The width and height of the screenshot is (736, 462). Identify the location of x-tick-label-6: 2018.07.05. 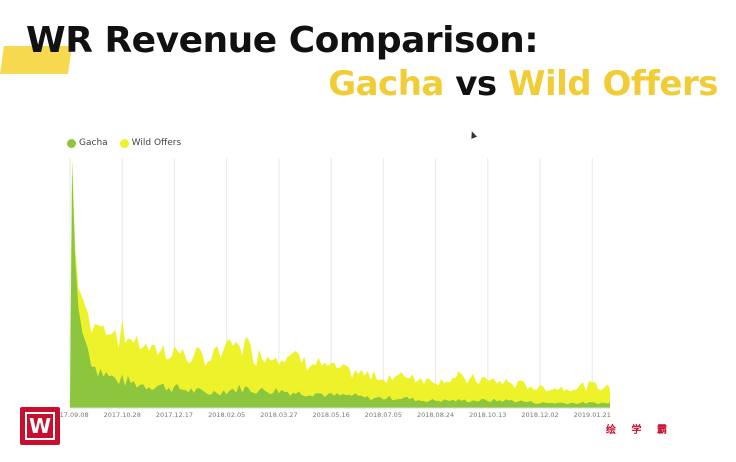
(383, 415).